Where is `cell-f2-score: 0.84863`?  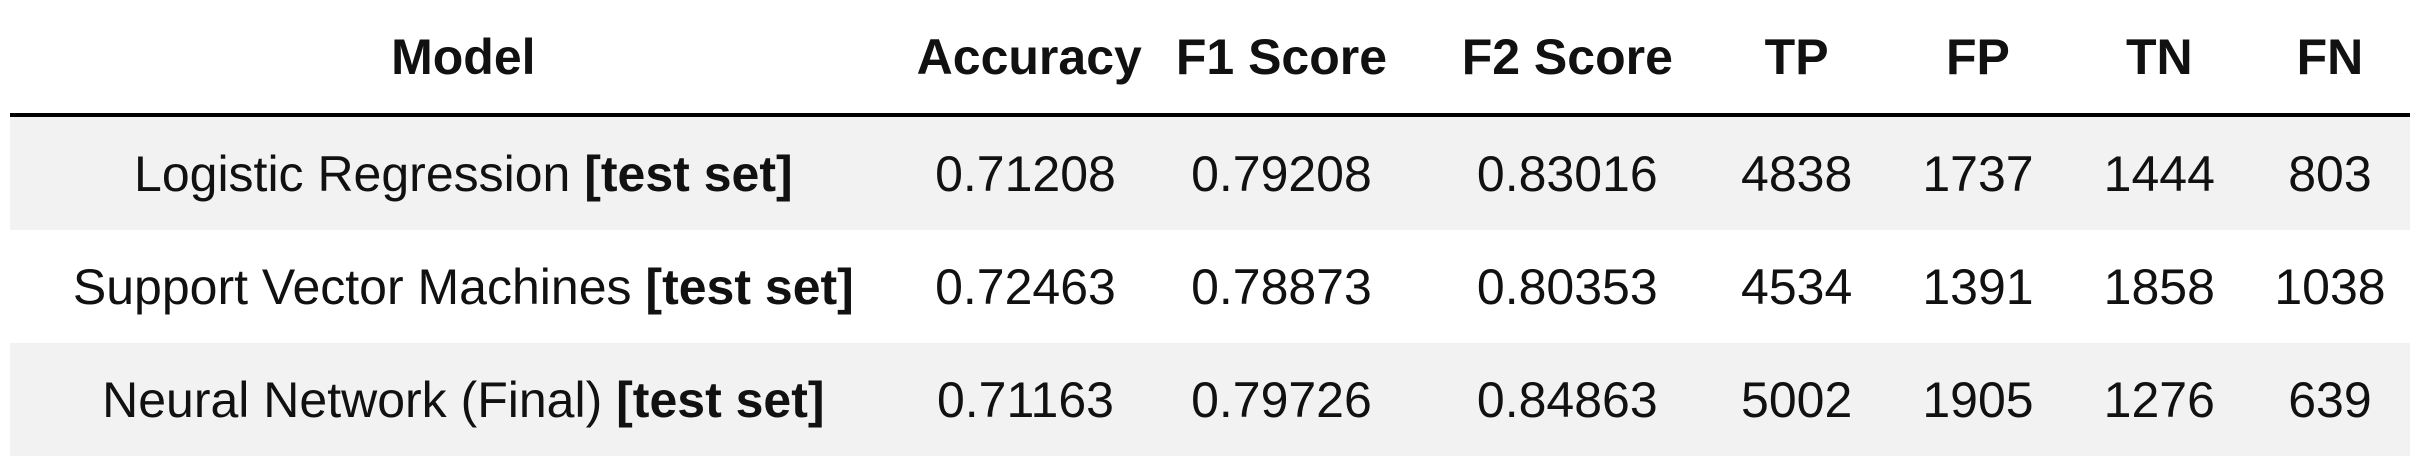 cell-f2-score: 0.84863 is located at coordinates (1567, 399).